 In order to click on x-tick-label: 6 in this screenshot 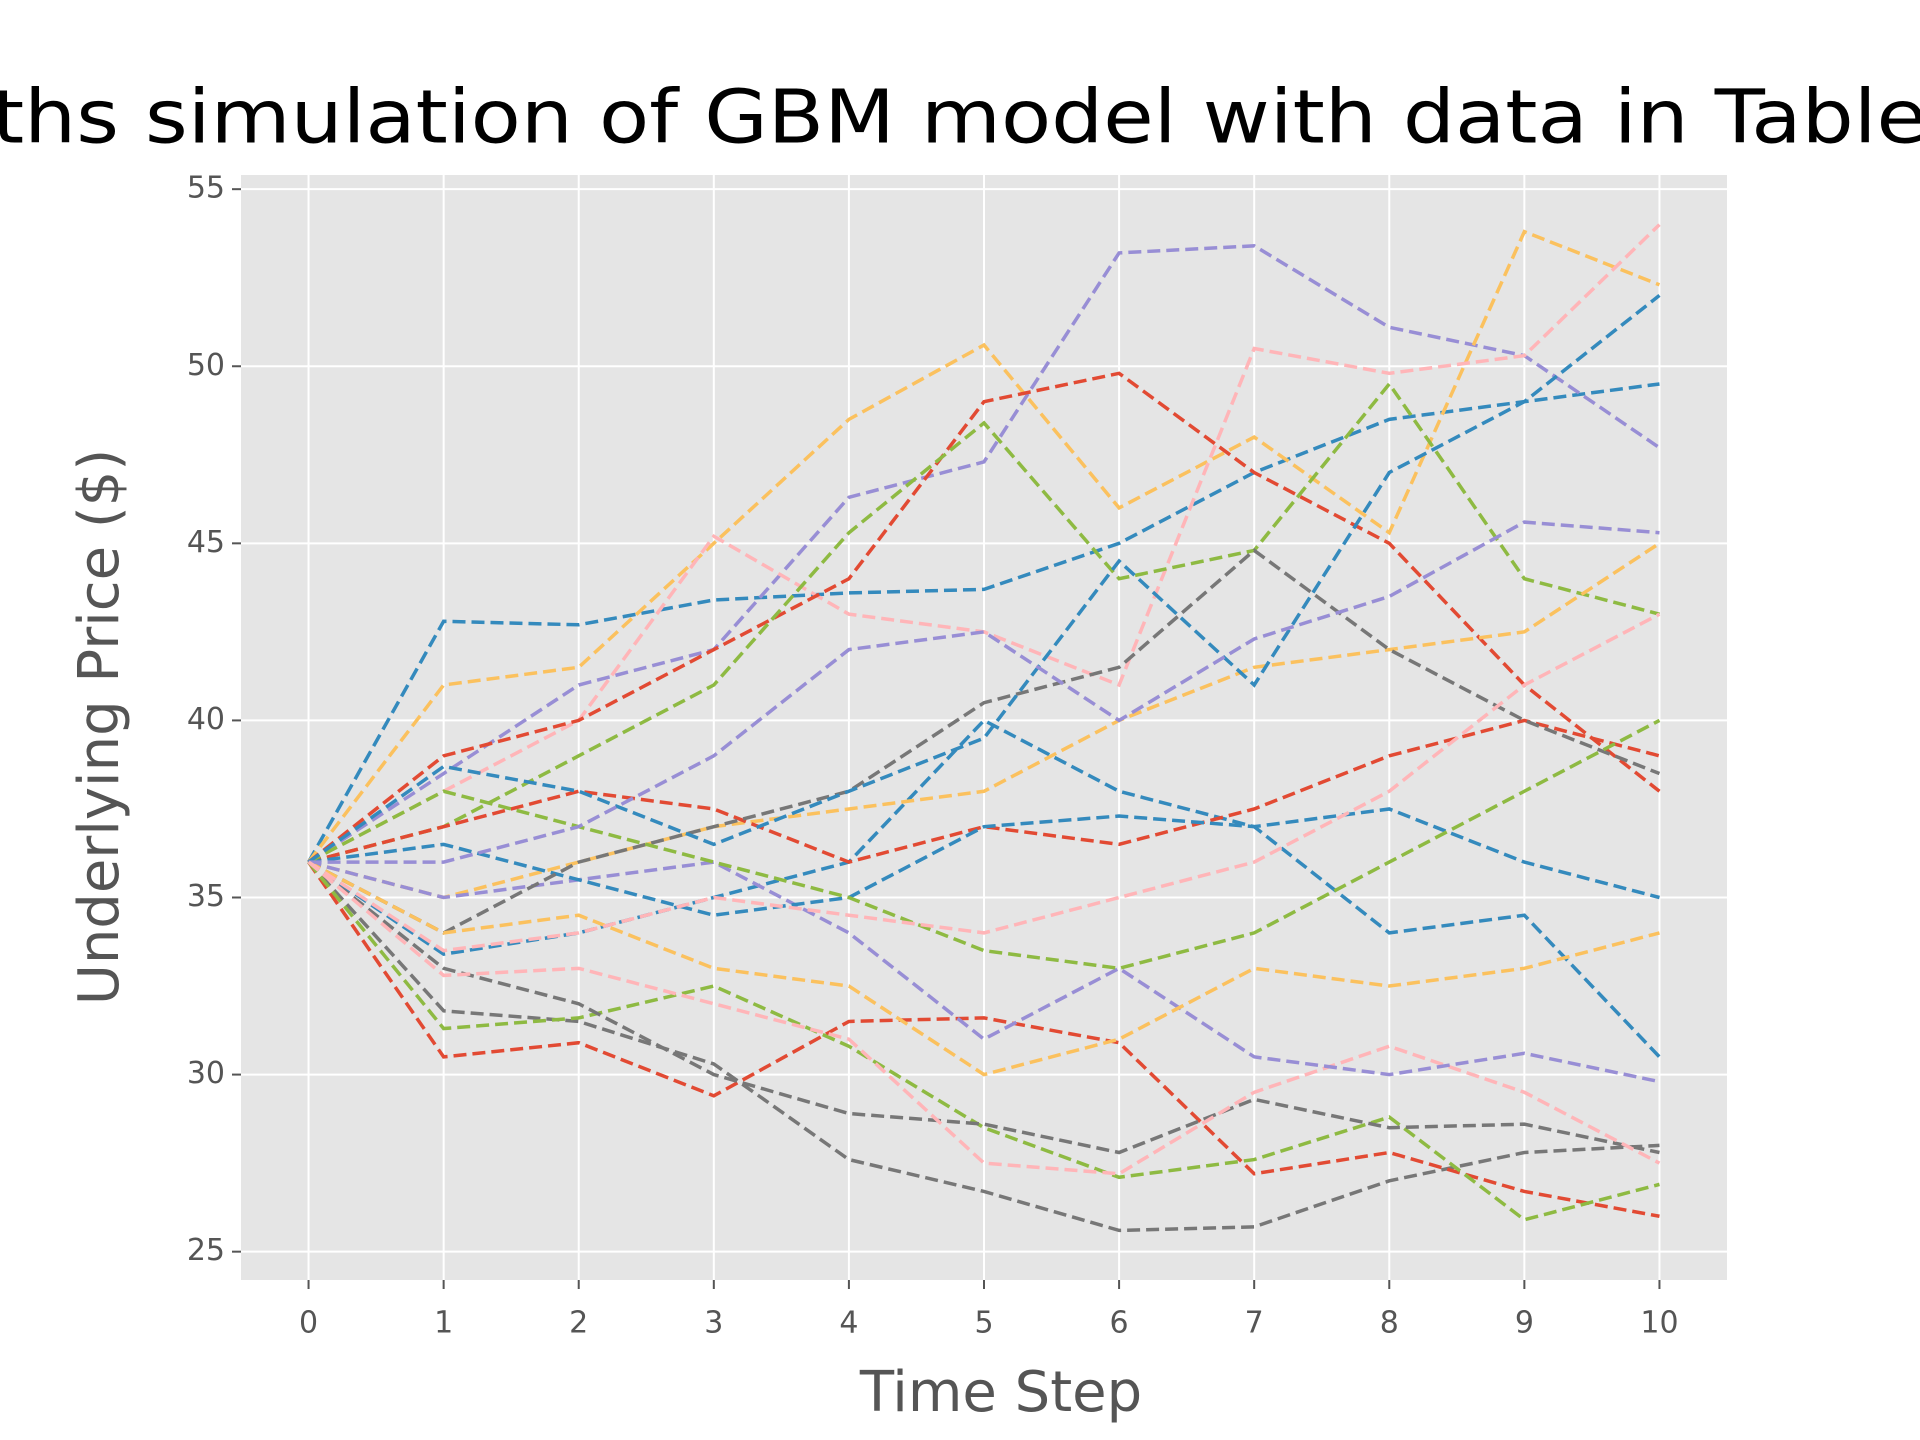, I will do `click(1119, 1323)`.